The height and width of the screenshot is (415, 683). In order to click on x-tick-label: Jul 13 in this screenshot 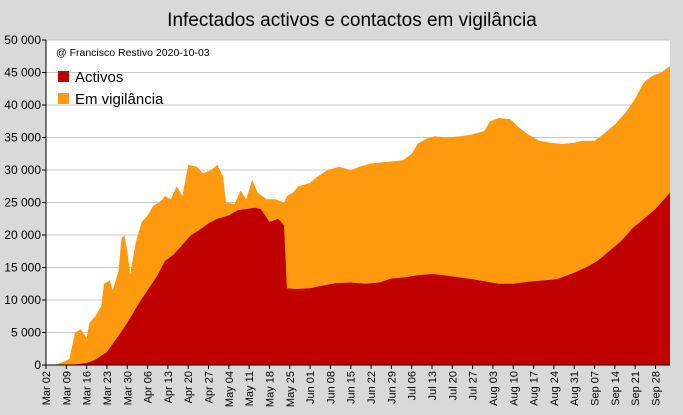, I will do `click(433, 385)`.